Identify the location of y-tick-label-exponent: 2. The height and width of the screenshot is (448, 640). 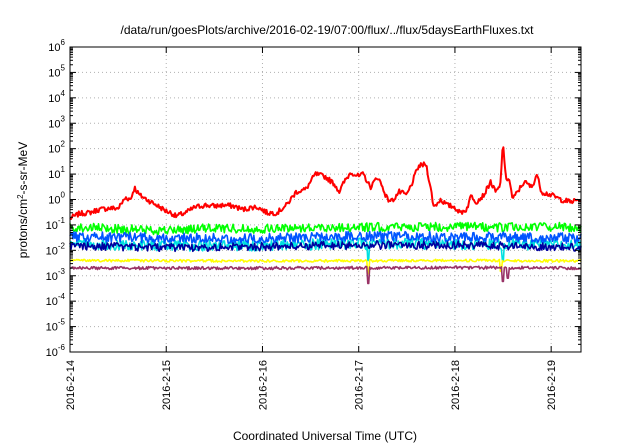
(63, 144).